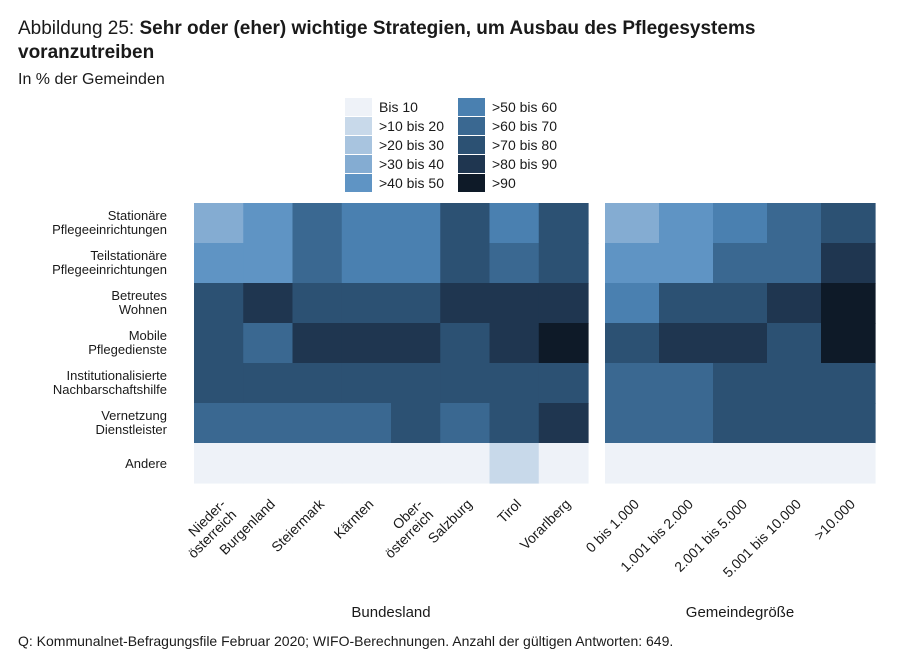 The width and height of the screenshot is (904, 661). Describe the element at coordinates (545, 524) in the screenshot. I see `column-label: Vorarlberg` at that location.